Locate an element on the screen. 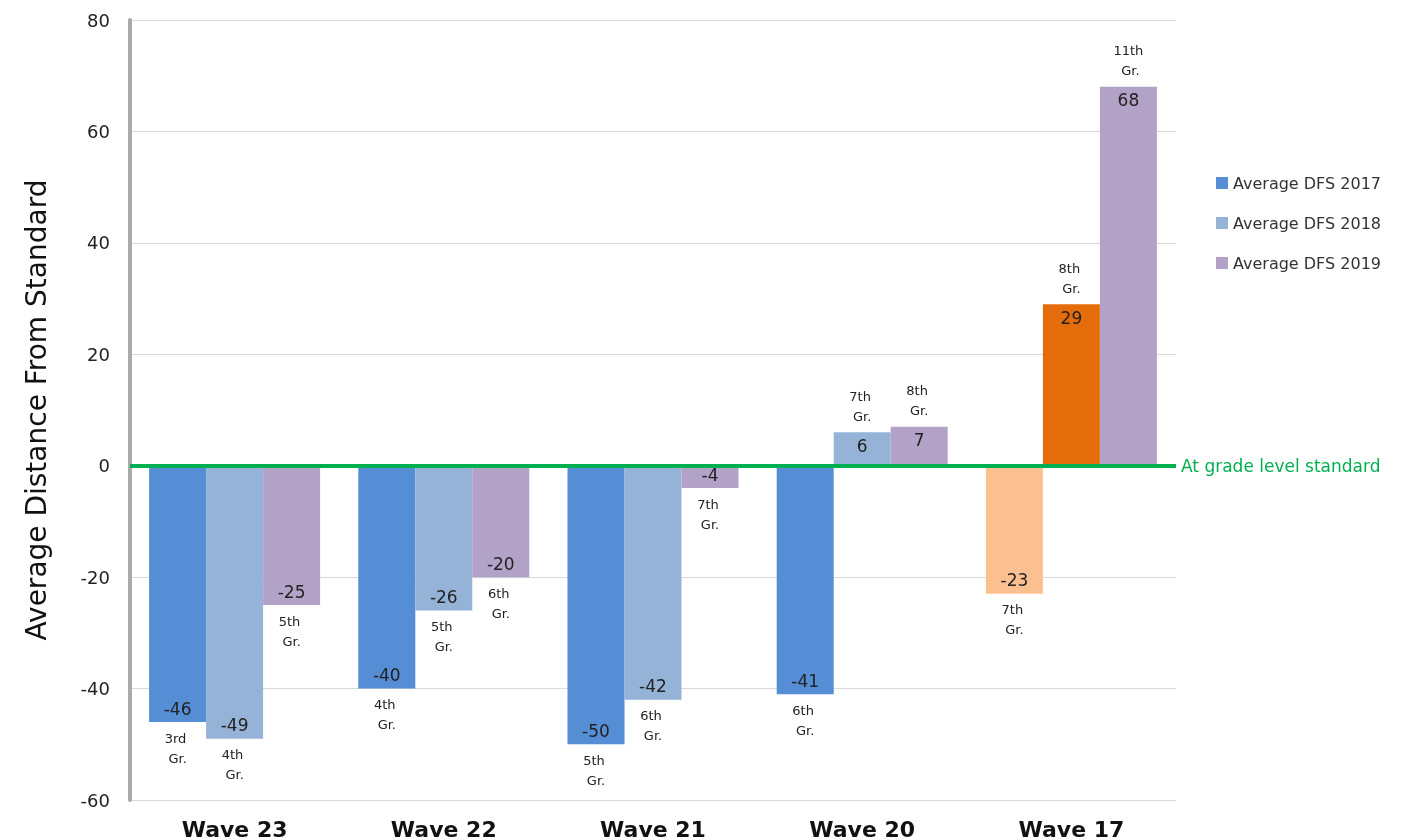 This screenshot has width=1406, height=840. annotation: 3rd Gr. is located at coordinates (177, 748).